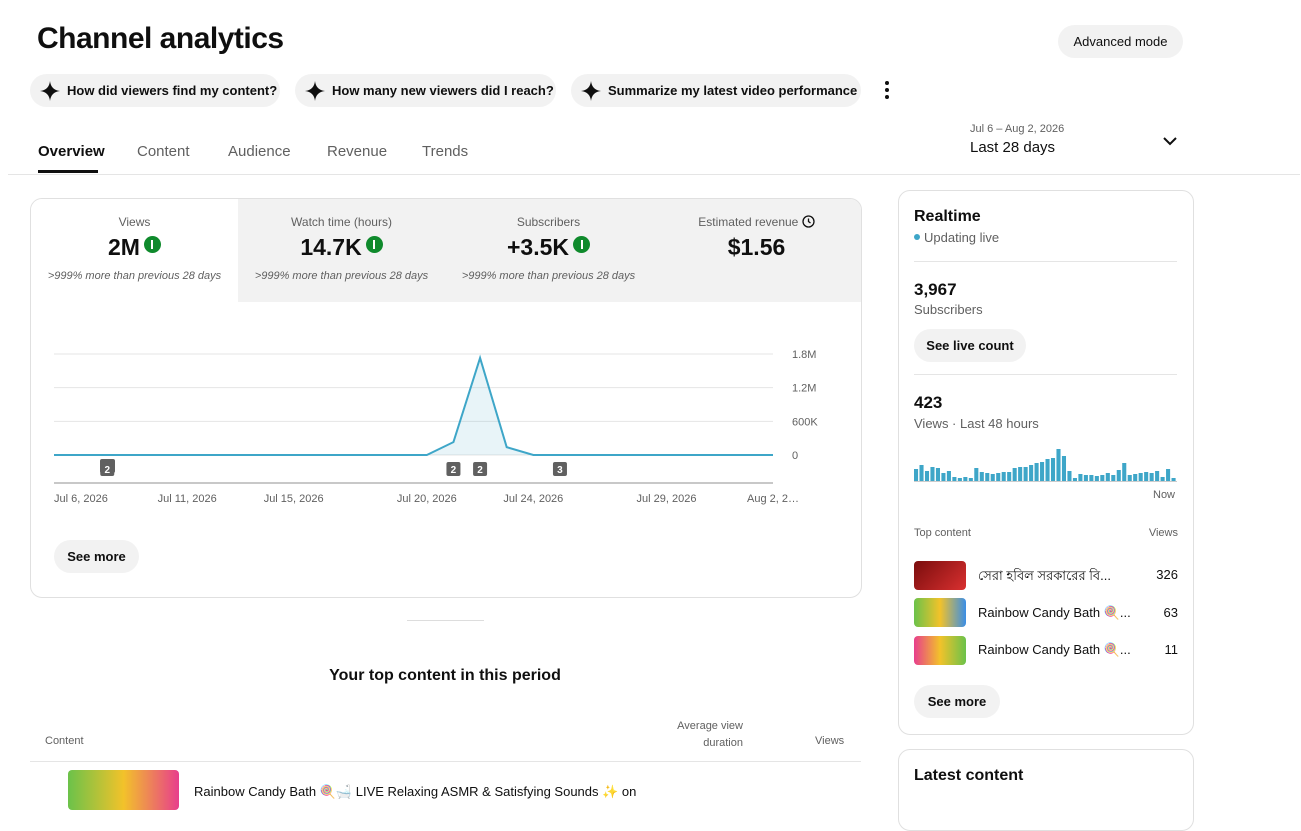 This screenshot has width=1301, height=831. I want to click on x-tick-label: Jul 11, 2026, so click(187, 499).